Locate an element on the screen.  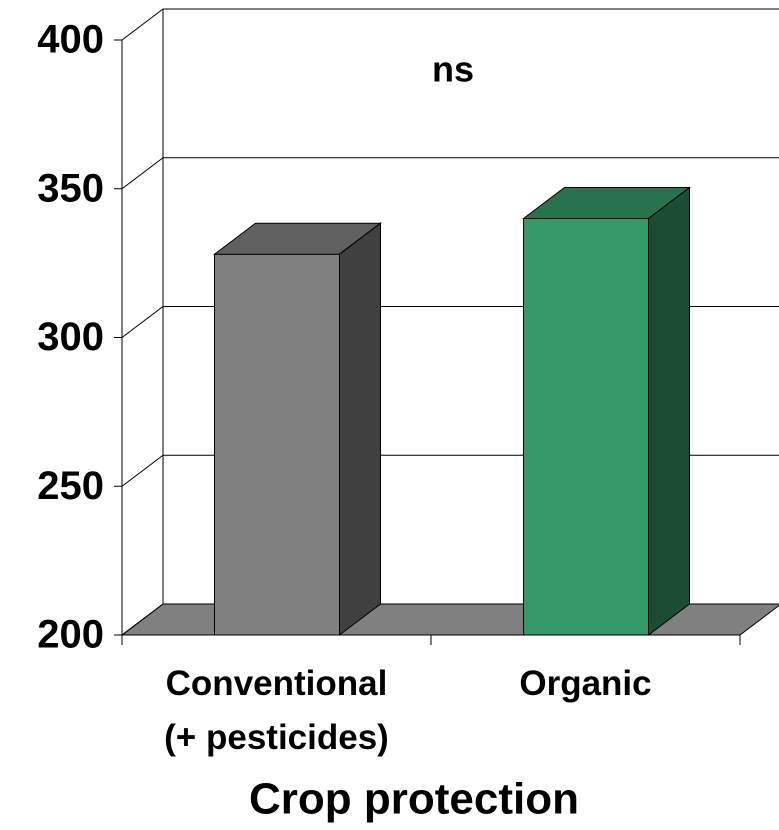
y-tick-label: 400 is located at coordinates (70, 40).